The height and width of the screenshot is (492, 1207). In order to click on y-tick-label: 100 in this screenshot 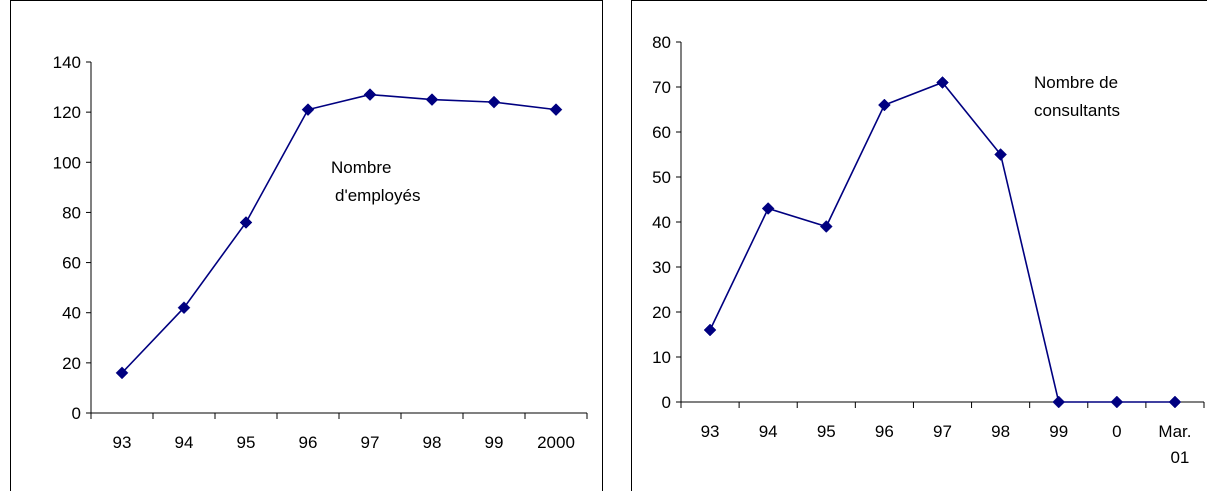, I will do `click(67, 162)`.